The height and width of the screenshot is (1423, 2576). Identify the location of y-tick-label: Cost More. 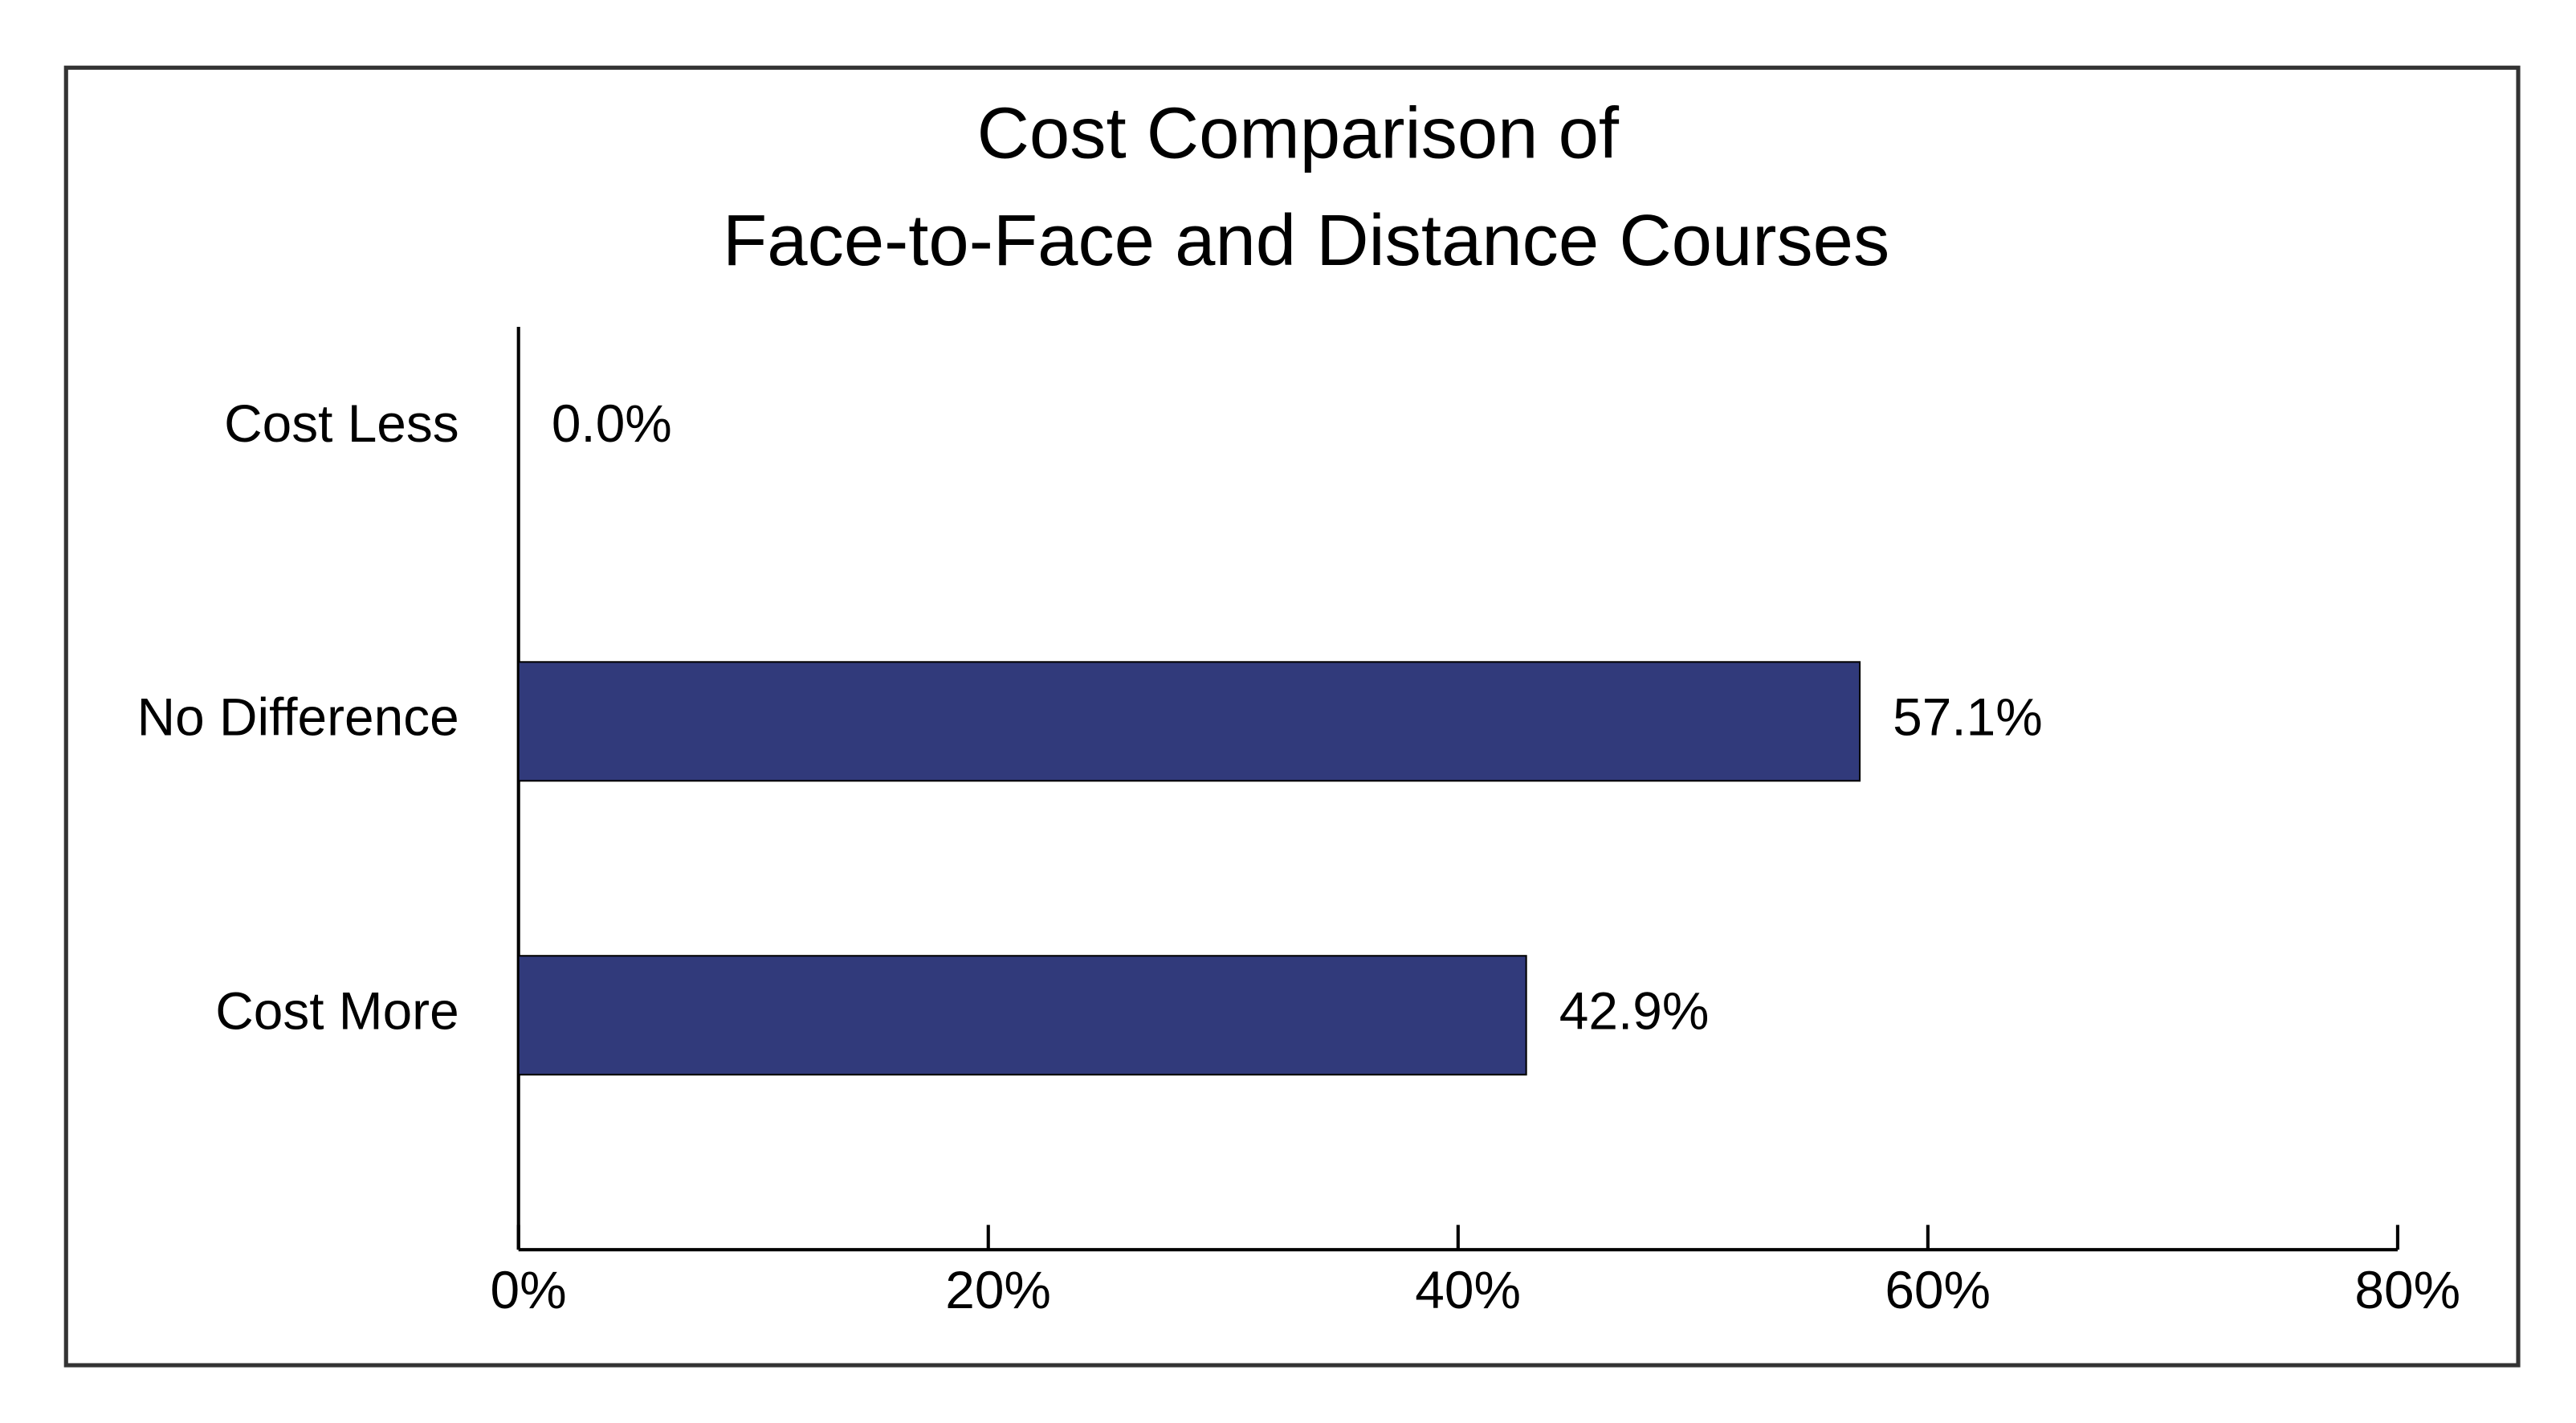
(337, 1011).